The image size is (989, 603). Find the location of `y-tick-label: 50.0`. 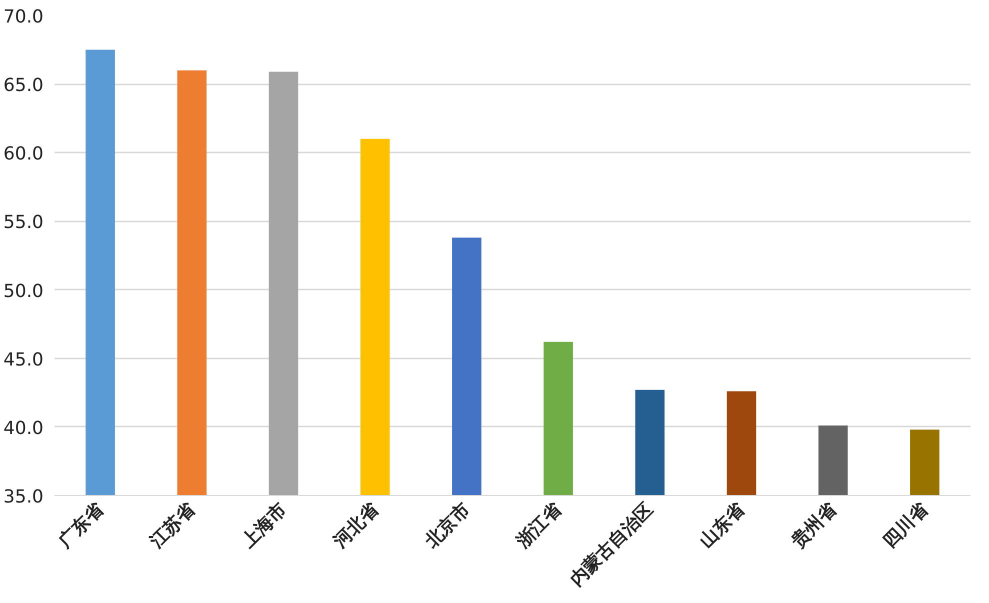

y-tick-label: 50.0 is located at coordinates (23, 291).